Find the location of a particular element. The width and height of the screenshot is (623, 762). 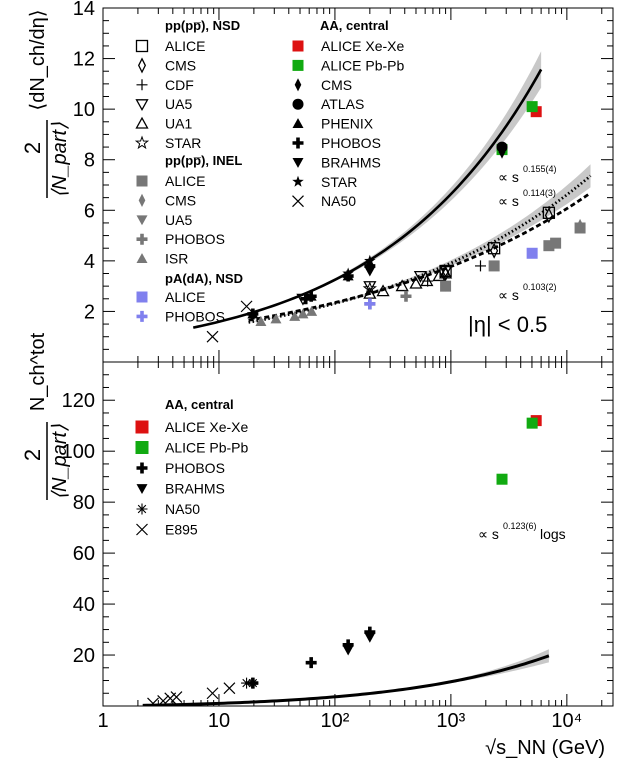

legend-label-pp_nsd: STAR is located at coordinates (183, 143).